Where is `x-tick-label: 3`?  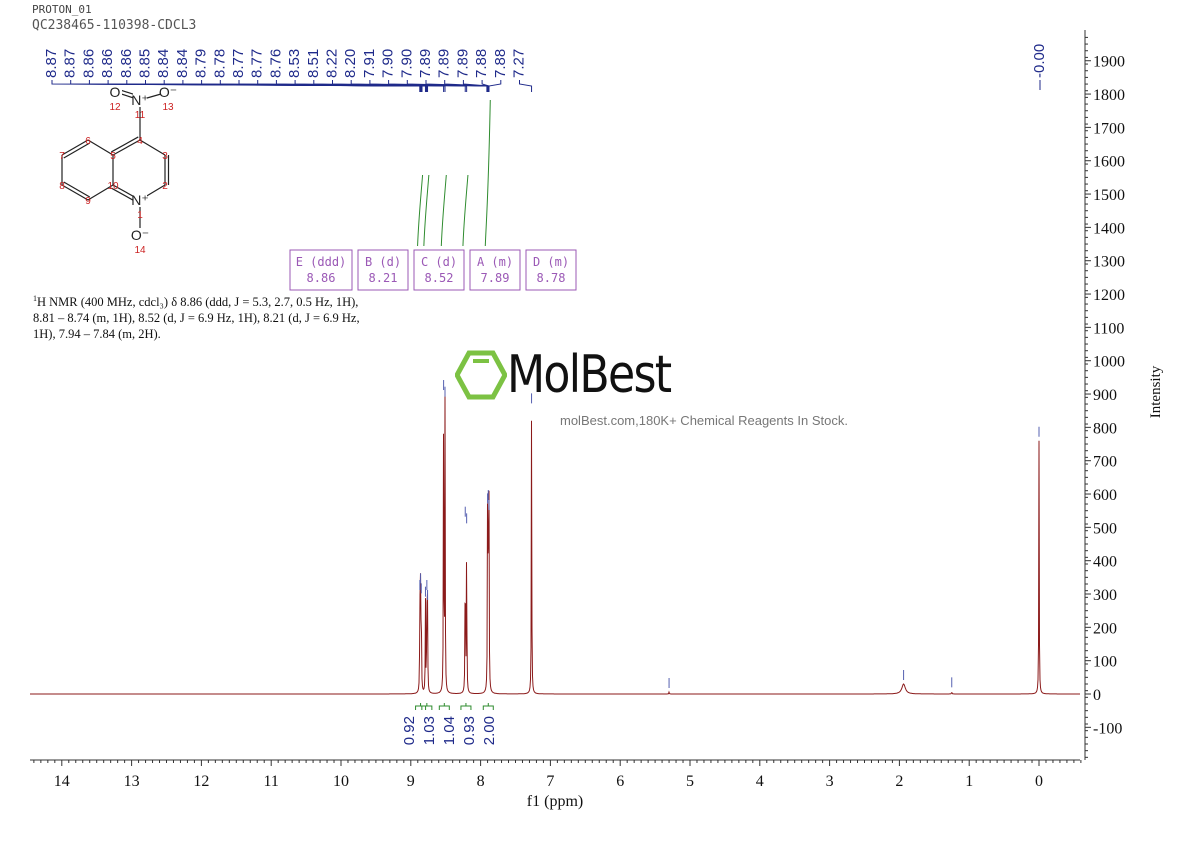 x-tick-label: 3 is located at coordinates (830, 781).